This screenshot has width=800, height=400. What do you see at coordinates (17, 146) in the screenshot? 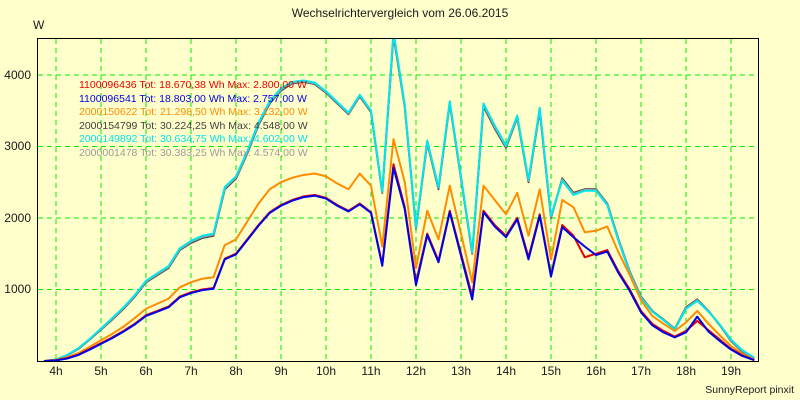
I see `y-axis-tick-label: 3000` at bounding box center [17, 146].